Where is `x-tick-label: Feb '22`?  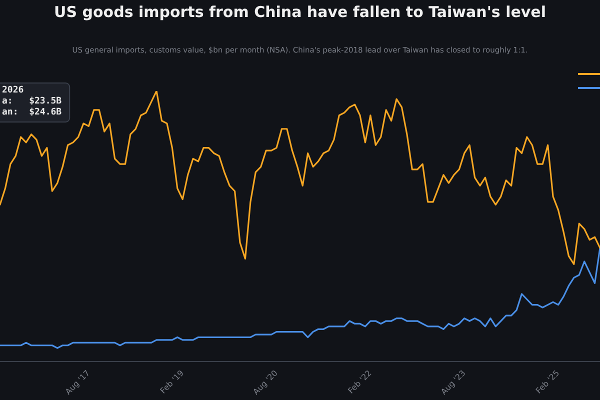 x-tick-label: Feb '22 is located at coordinates (360, 382).